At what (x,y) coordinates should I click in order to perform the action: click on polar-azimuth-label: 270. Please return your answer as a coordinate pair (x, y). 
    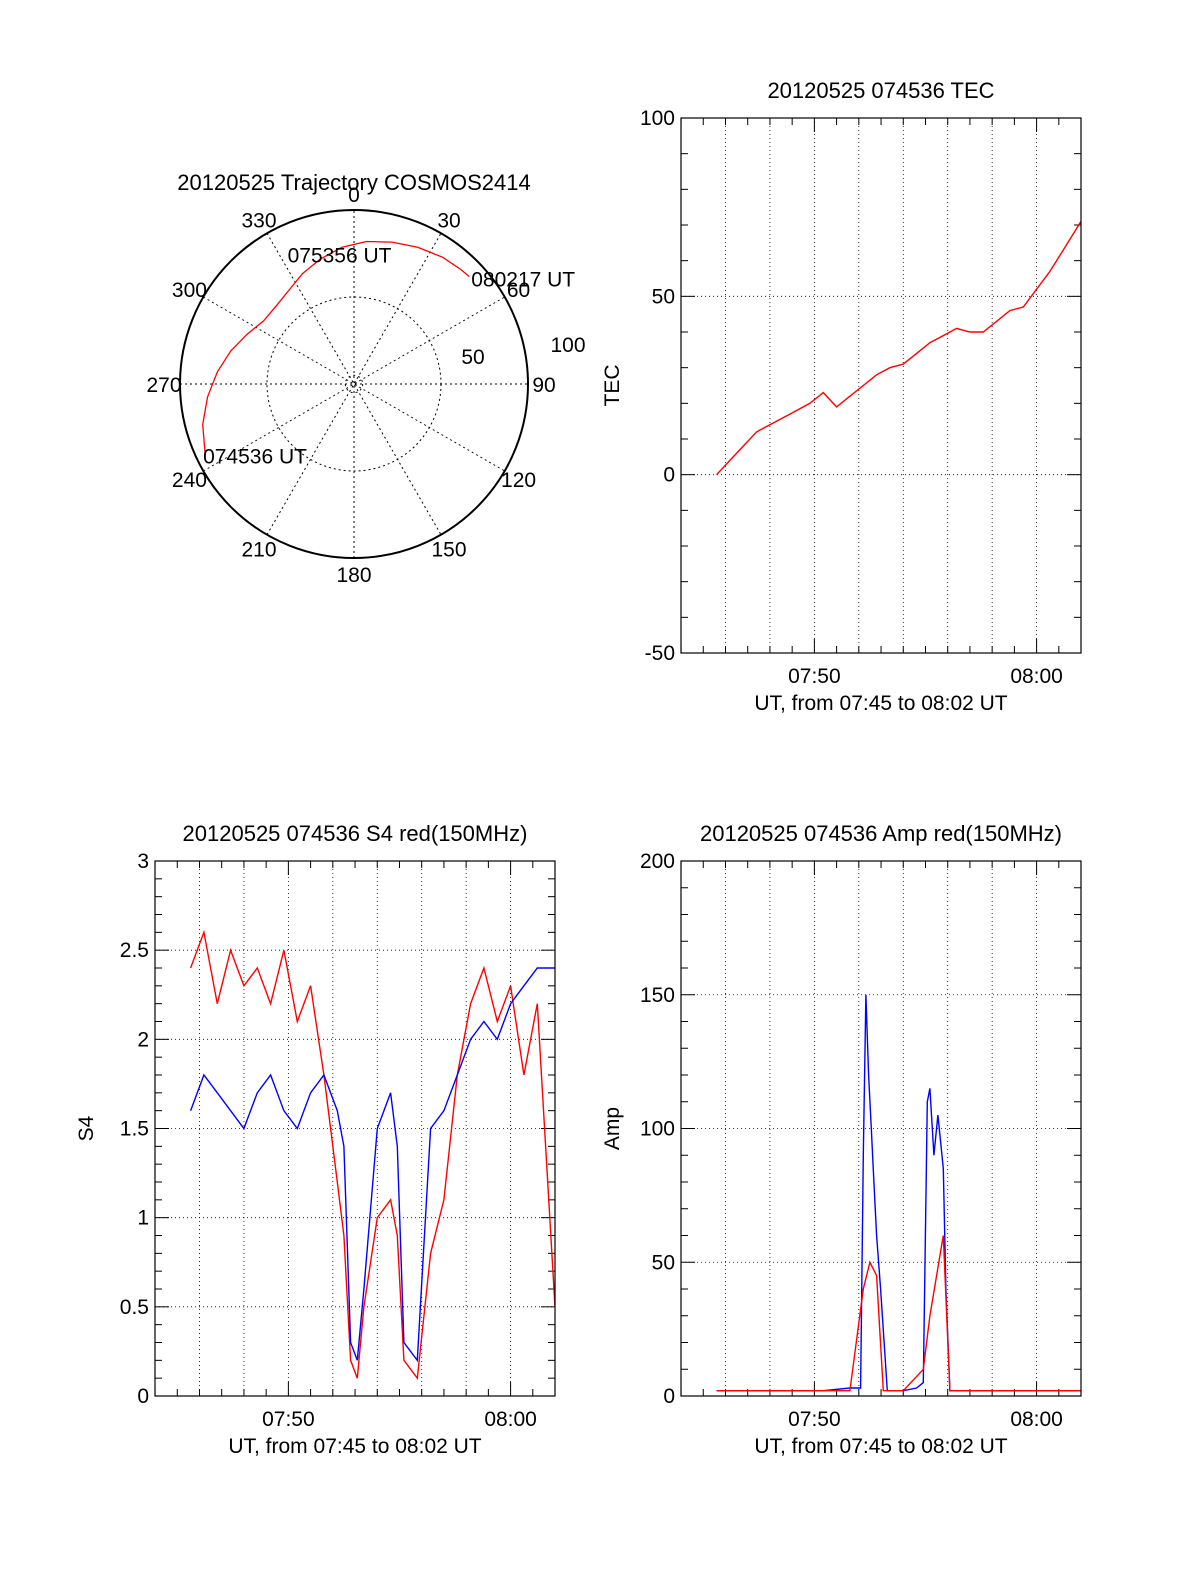
    Looking at the image, I should click on (163, 385).